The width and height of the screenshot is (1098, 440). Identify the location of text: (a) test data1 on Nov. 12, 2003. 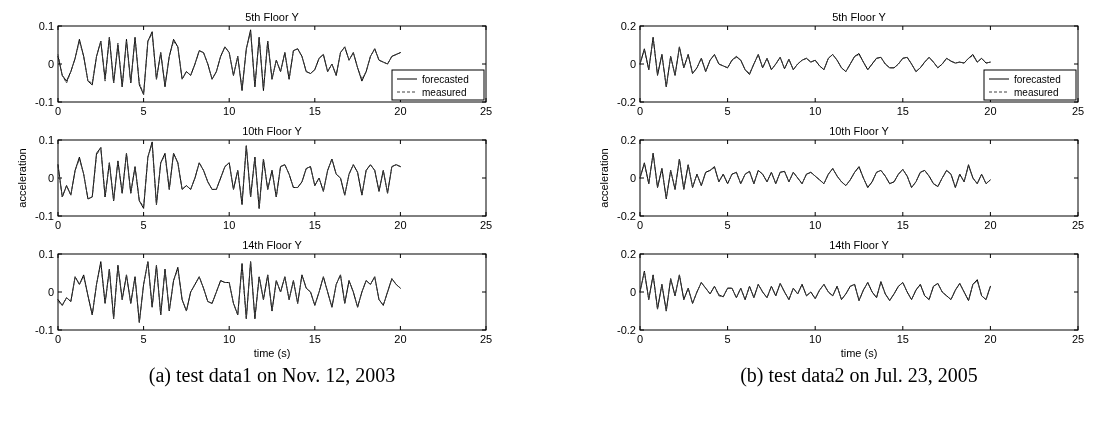
(272, 375).